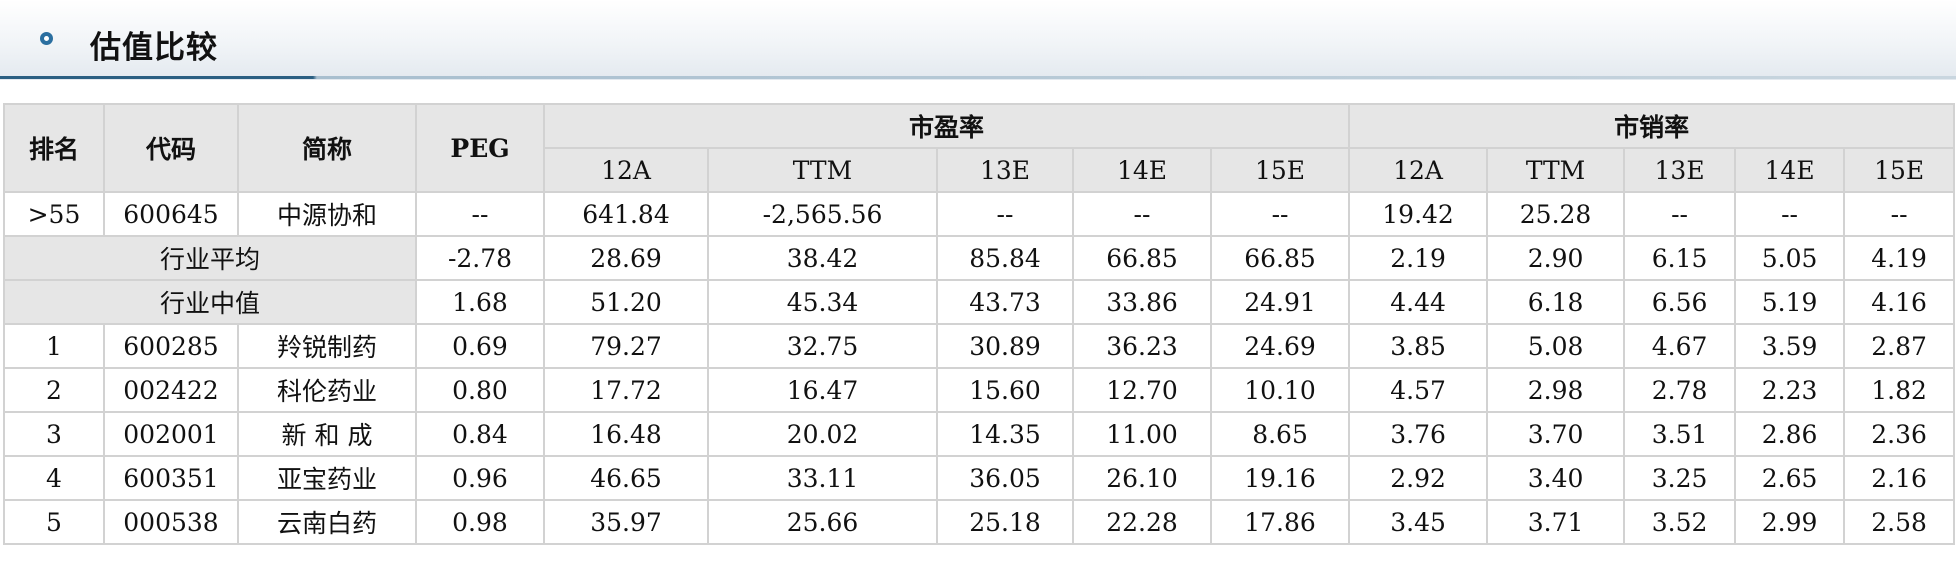 This screenshot has height=566, width=1956. Describe the element at coordinates (822, 302) in the screenshot. I see `pe-cell: 45.34` at that location.